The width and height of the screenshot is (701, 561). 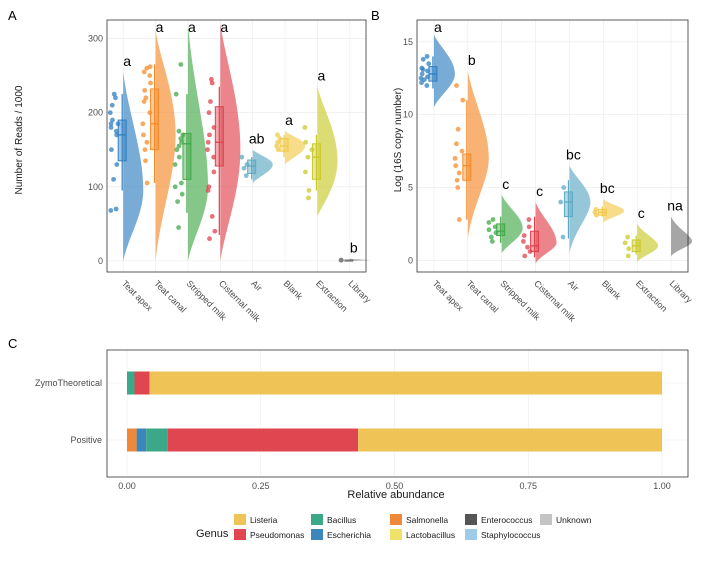 I want to click on legend-swatch-escherichia, so click(x=317, y=534).